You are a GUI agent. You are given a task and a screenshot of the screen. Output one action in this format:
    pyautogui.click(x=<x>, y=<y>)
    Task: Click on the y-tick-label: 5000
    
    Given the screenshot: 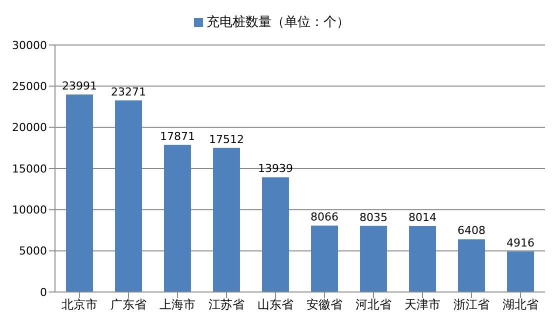 What is the action you would take?
    pyautogui.click(x=33, y=251)
    